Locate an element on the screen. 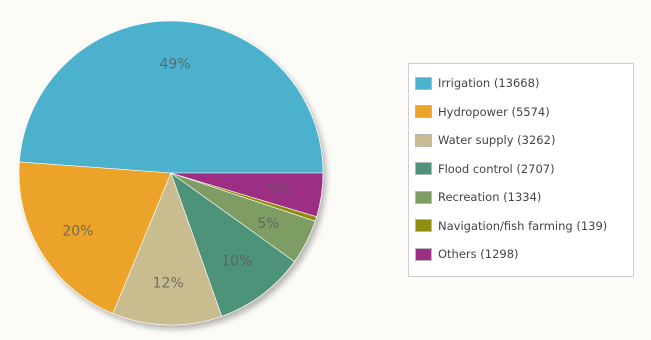  legend-label: Irrigation (13668) is located at coordinates (489, 83).